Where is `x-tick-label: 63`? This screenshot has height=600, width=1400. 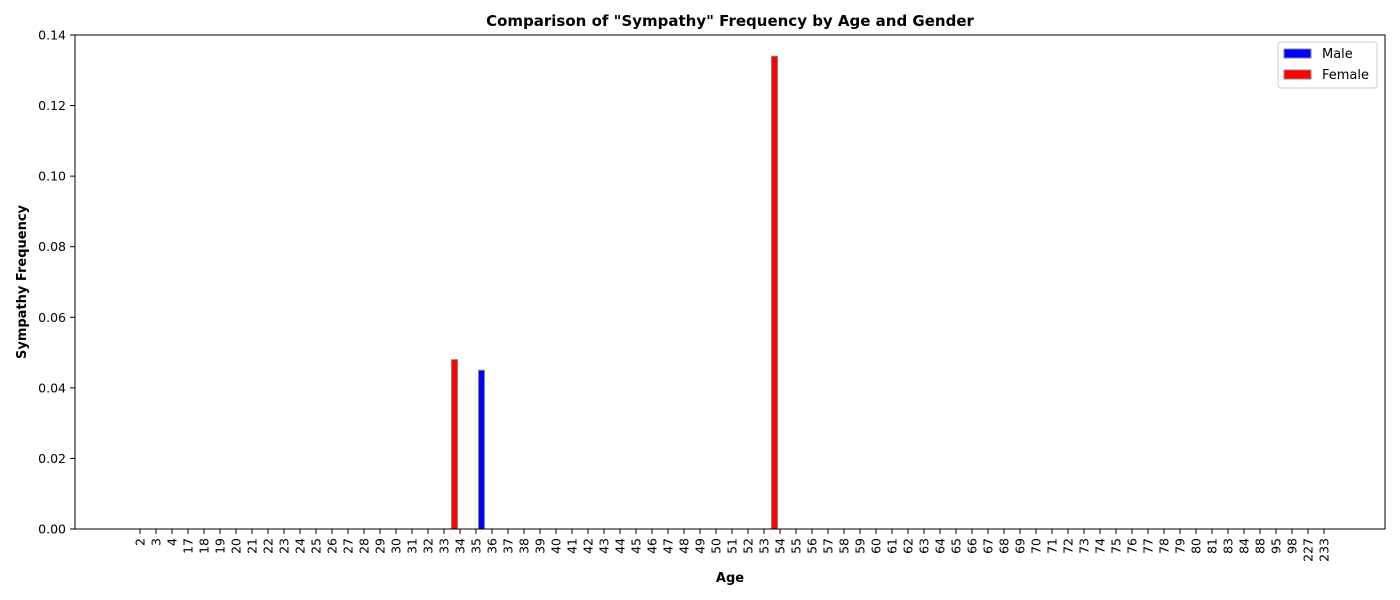 x-tick-label: 63 is located at coordinates (924, 546).